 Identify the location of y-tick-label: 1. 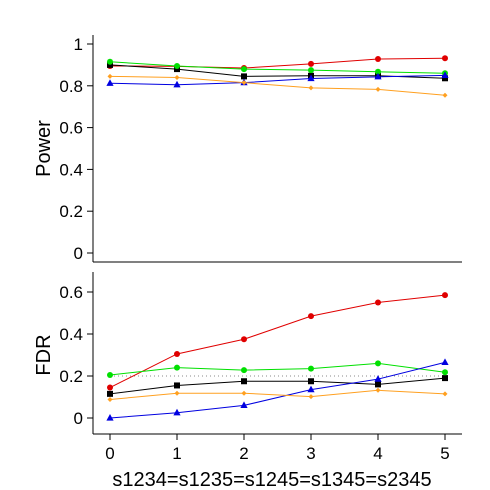
(78, 44).